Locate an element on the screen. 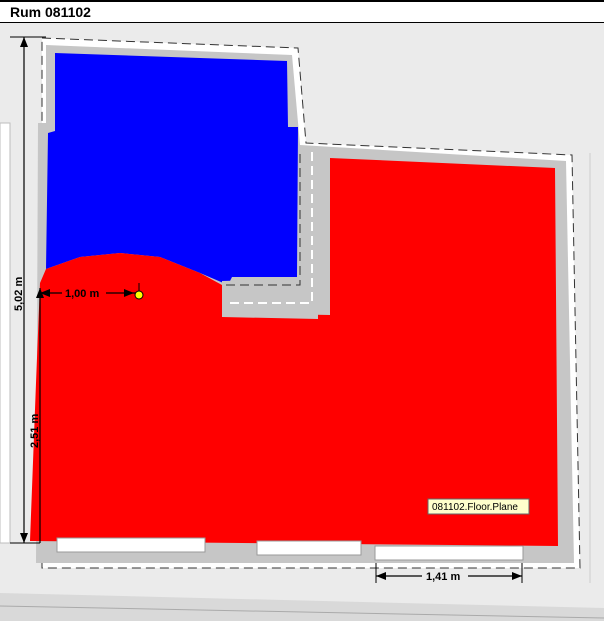  adjacent-wall-left is located at coordinates (5, 333).